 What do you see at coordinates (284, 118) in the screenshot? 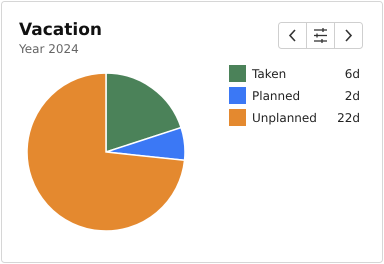
I see `legend-label: Unplanned` at bounding box center [284, 118].